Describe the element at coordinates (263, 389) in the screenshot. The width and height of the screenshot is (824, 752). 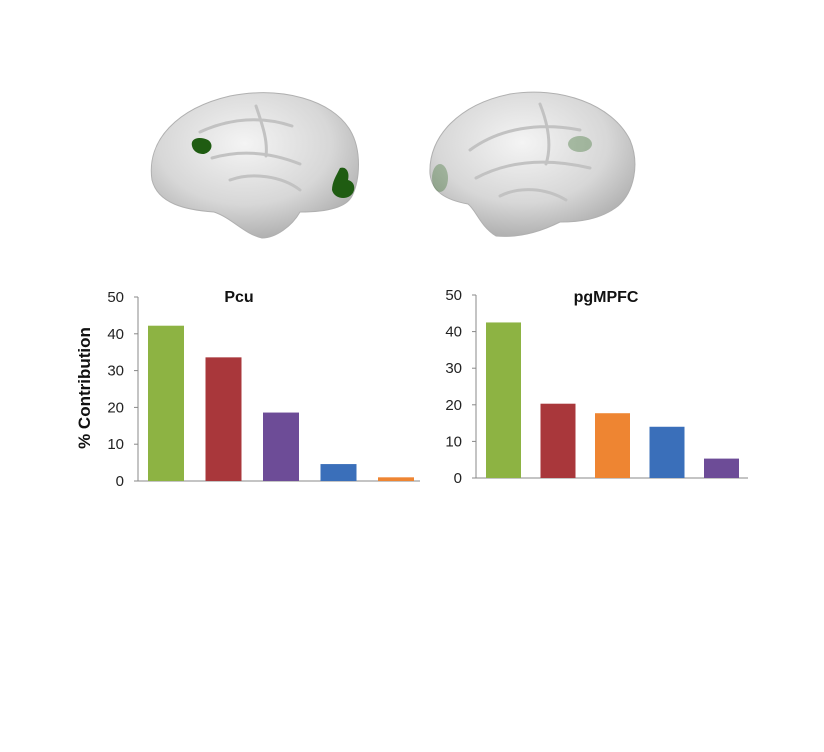
I see `chart-pcu: Pcu 0 10 20 30 40 50` at that location.